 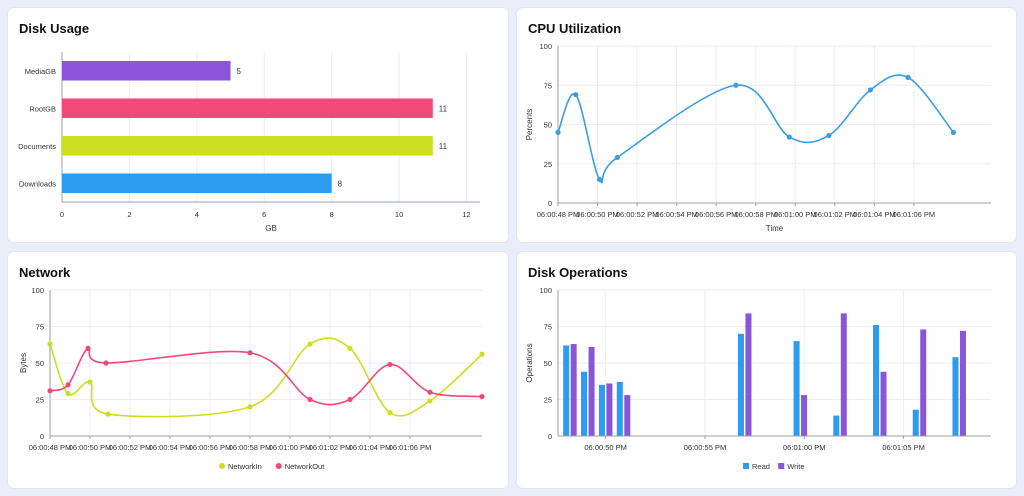 I want to click on x-tick-label: 06:00:55 PM, so click(x=705, y=447).